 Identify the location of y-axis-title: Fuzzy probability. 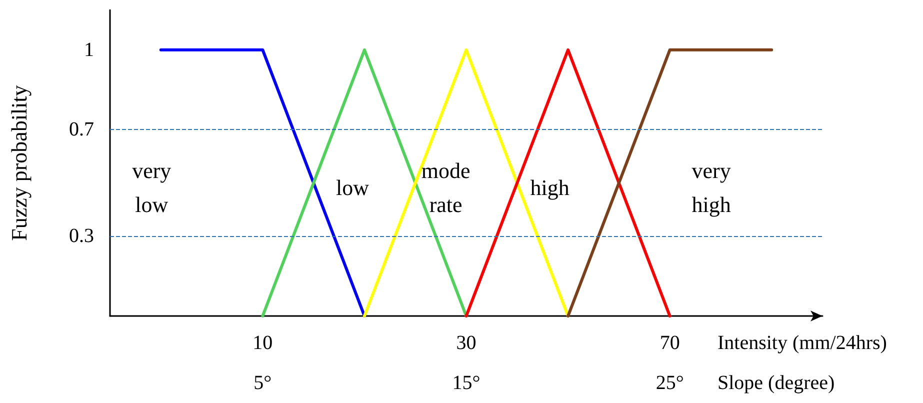
(19, 163).